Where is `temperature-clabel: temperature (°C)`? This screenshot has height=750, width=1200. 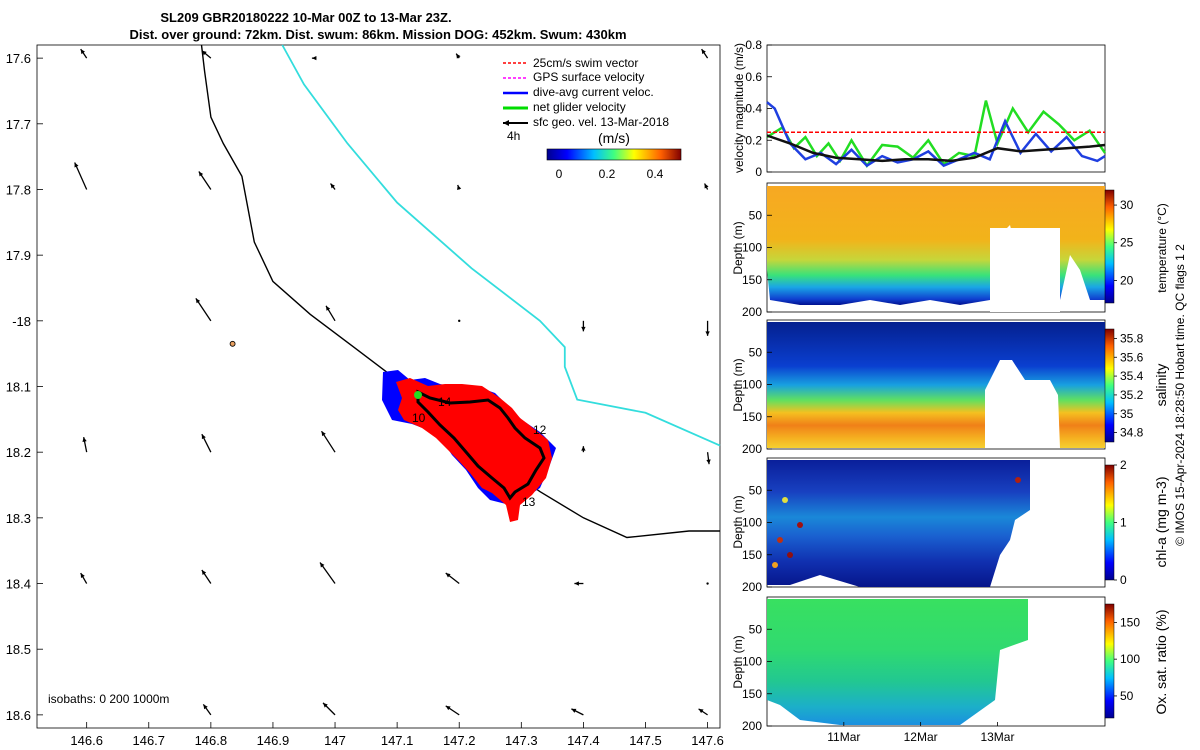 temperature-clabel: temperature (°C) is located at coordinates (1162, 248).